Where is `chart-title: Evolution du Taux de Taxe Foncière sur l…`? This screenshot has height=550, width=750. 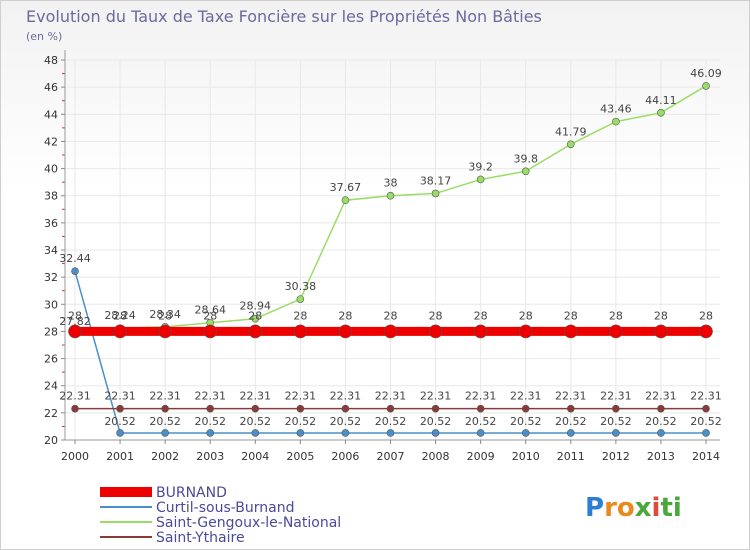 chart-title: Evolution du Taux de Taxe Foncière sur l… is located at coordinates (284, 16).